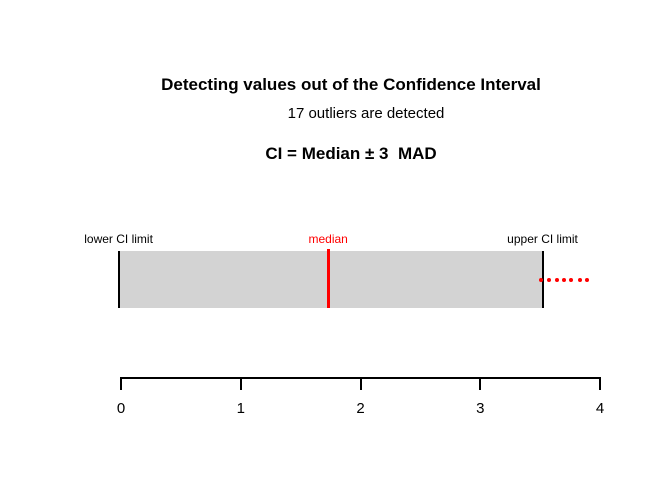 This screenshot has width=672, height=480. I want to click on chart-title-line2: CI = Median ± 3 MAD, so click(351, 153).